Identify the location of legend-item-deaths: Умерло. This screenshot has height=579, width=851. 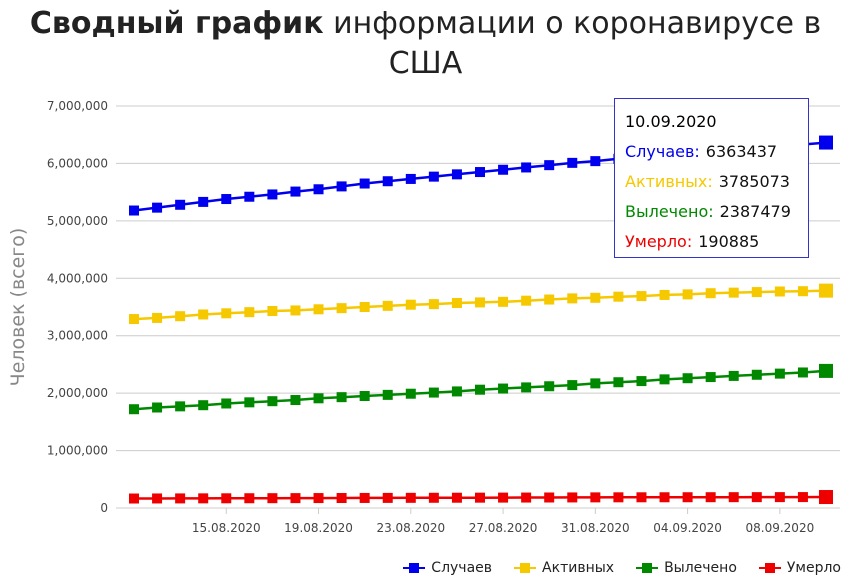
(799, 568).